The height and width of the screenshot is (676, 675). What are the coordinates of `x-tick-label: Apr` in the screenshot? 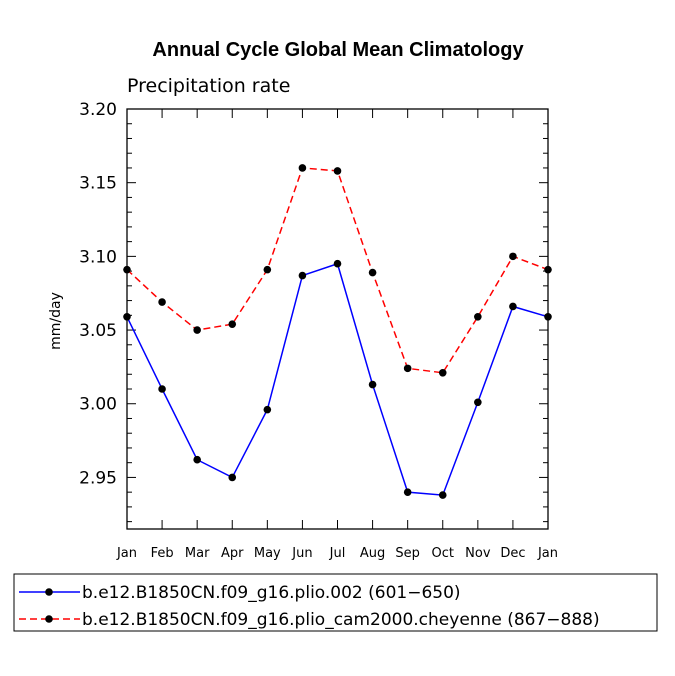 It's located at (232, 553).